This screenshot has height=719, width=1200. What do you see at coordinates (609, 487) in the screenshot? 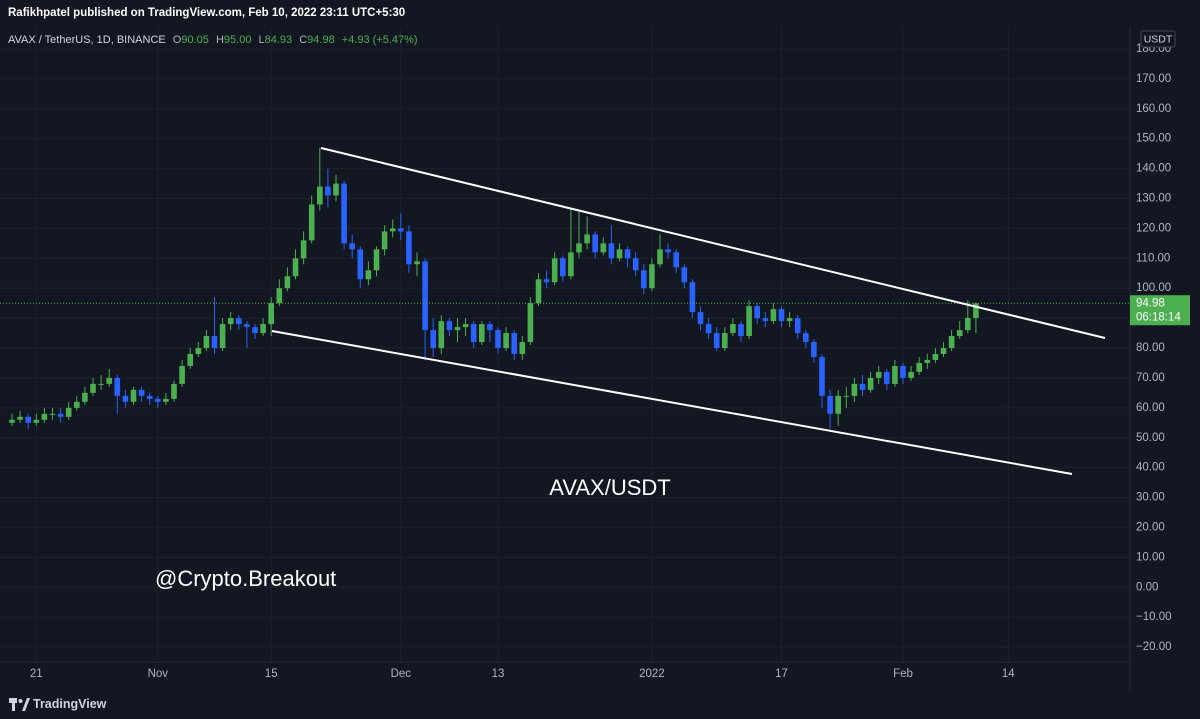
I see `annotation: AVAX/USDT` at bounding box center [609, 487].